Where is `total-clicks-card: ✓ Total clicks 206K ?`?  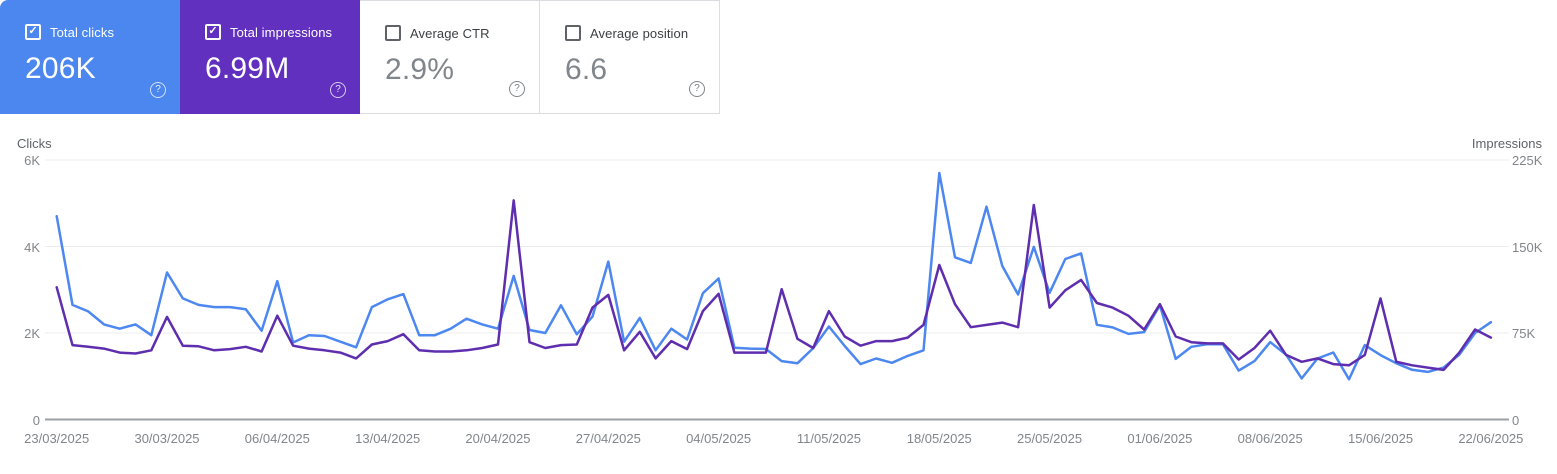 total-clicks-card: ✓ Total clicks 206K ? is located at coordinates (90, 57).